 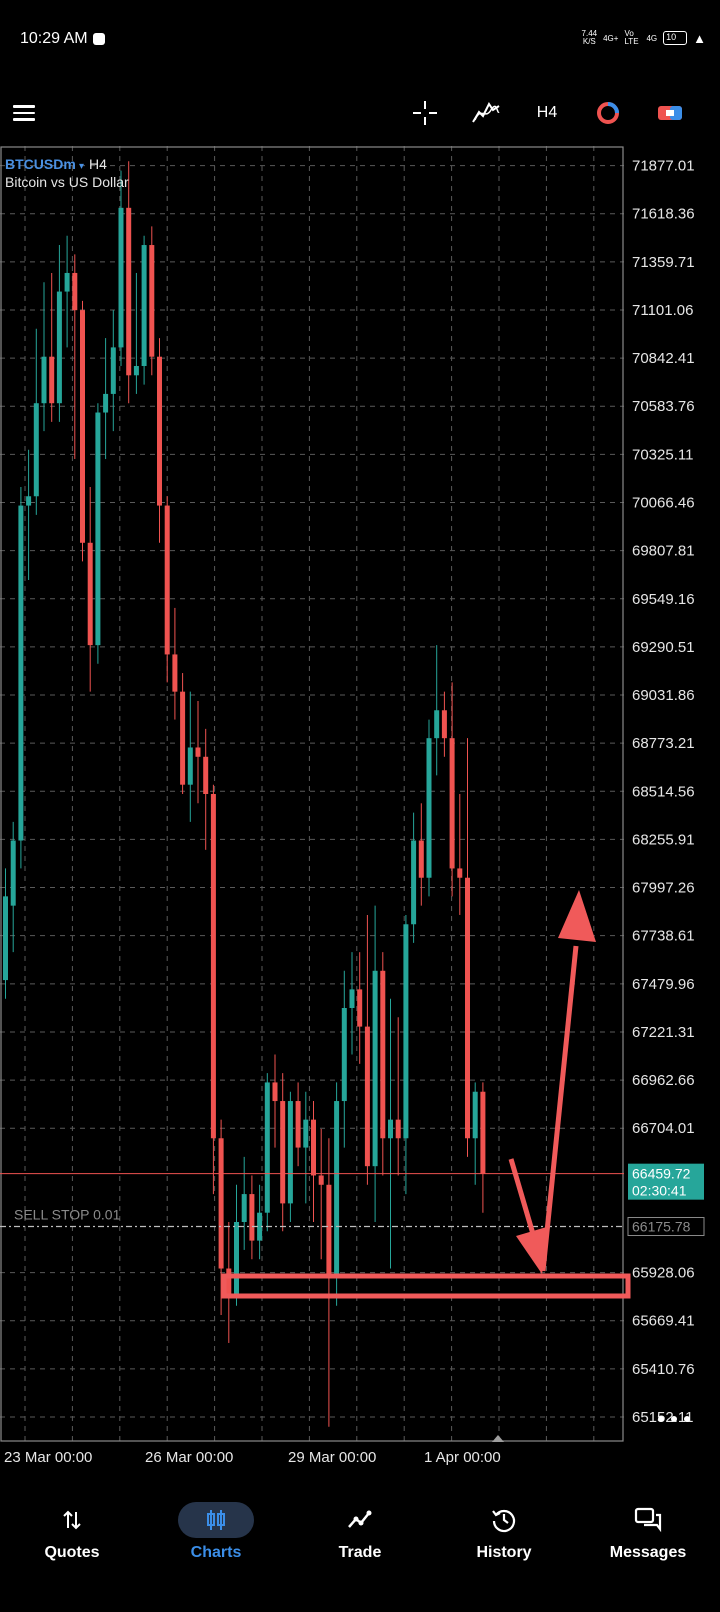 I want to click on symbol-label: BTCUSDm, so click(x=40, y=164).